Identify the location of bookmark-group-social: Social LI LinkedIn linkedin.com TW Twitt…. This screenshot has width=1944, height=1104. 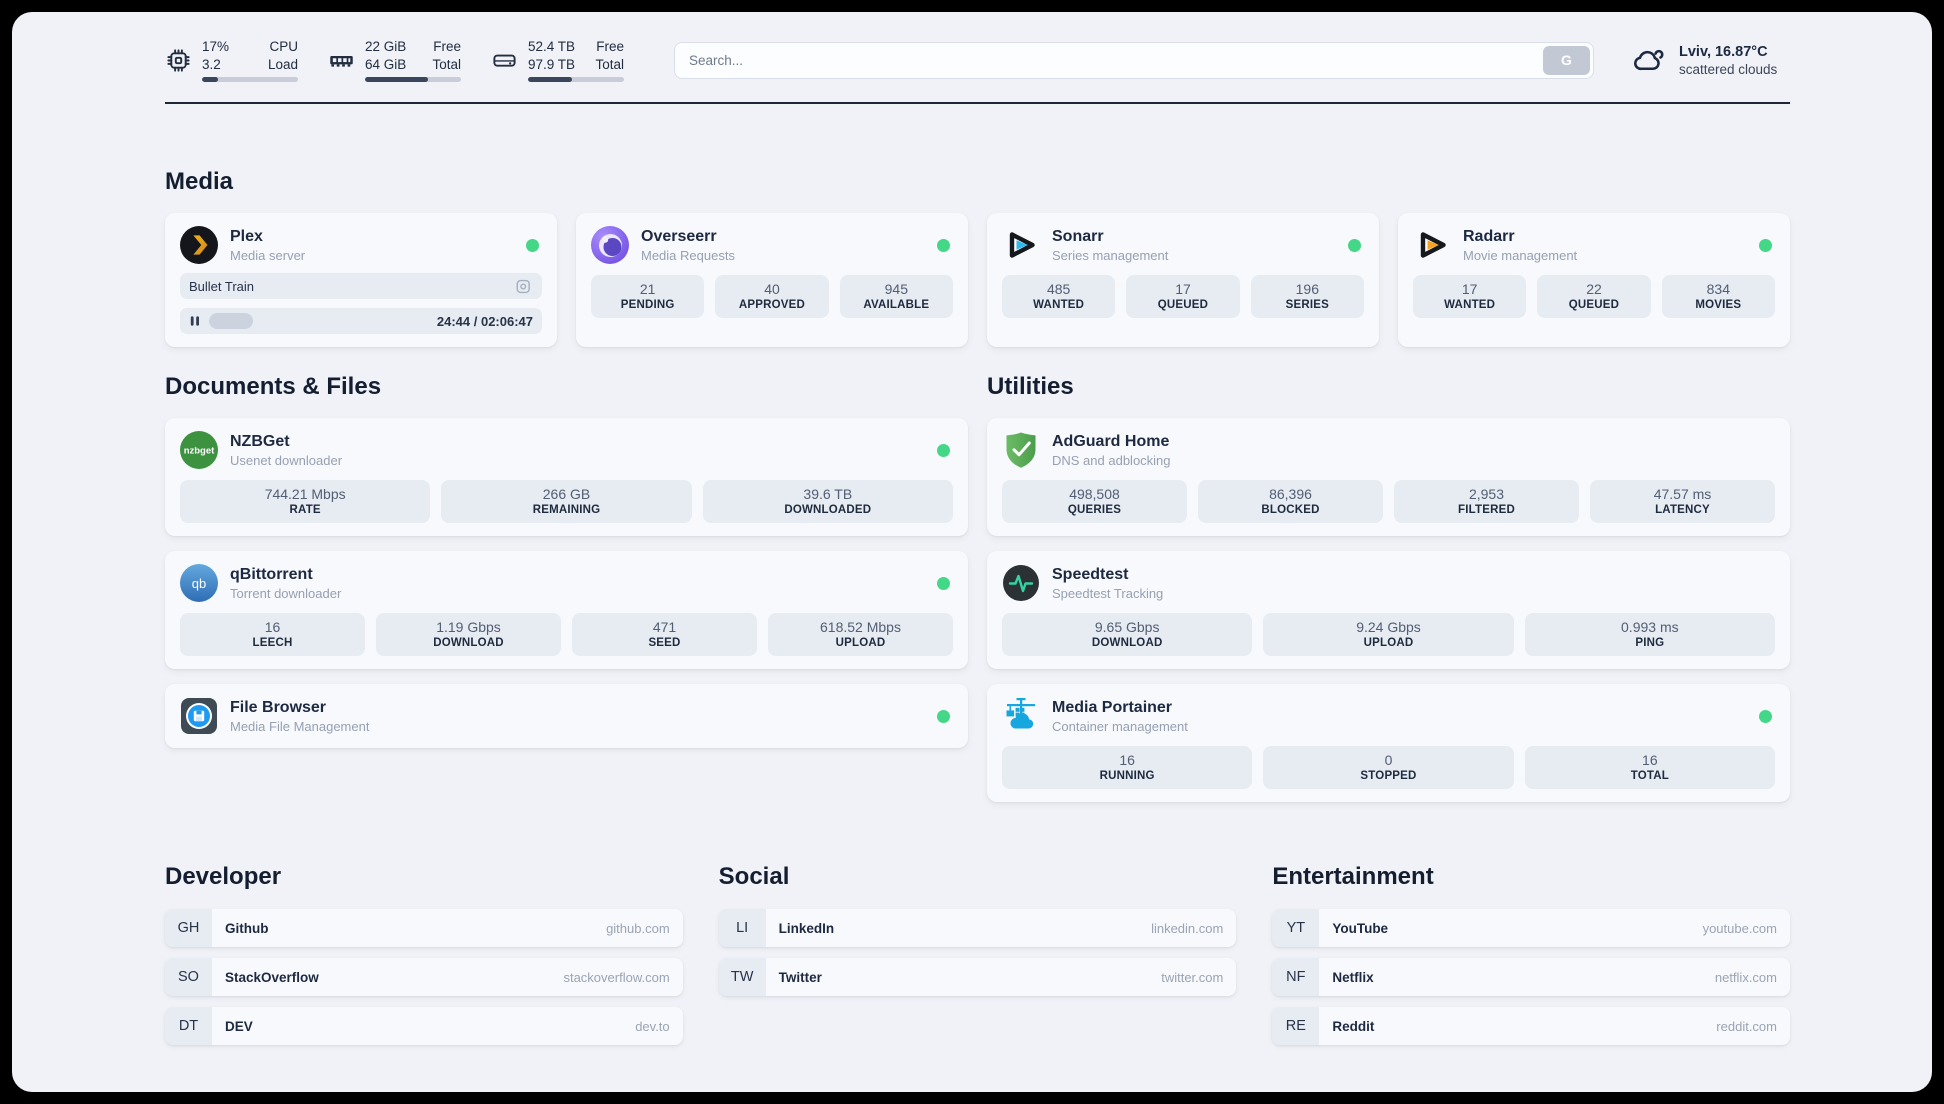
(977, 959).